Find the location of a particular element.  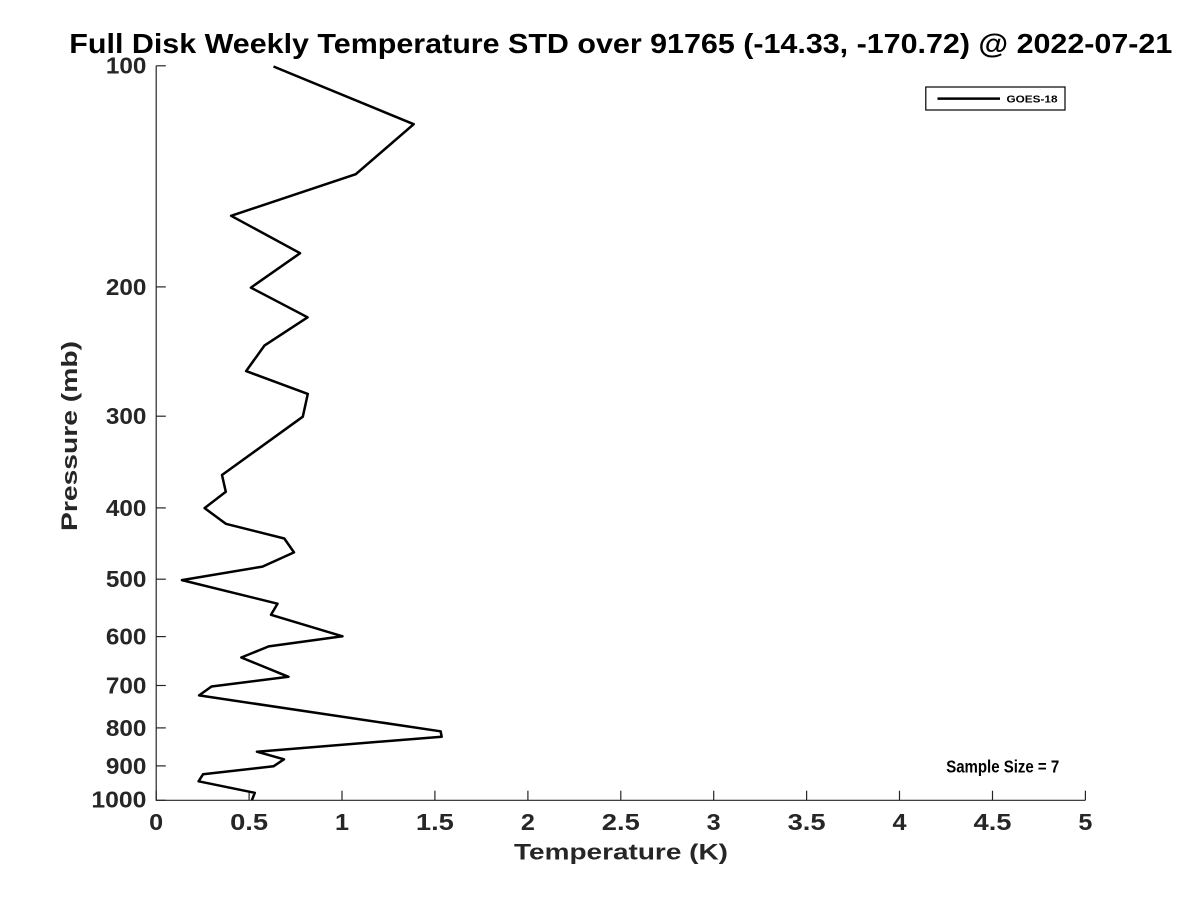

svg-text: 2.5 is located at coordinates (621, 822).